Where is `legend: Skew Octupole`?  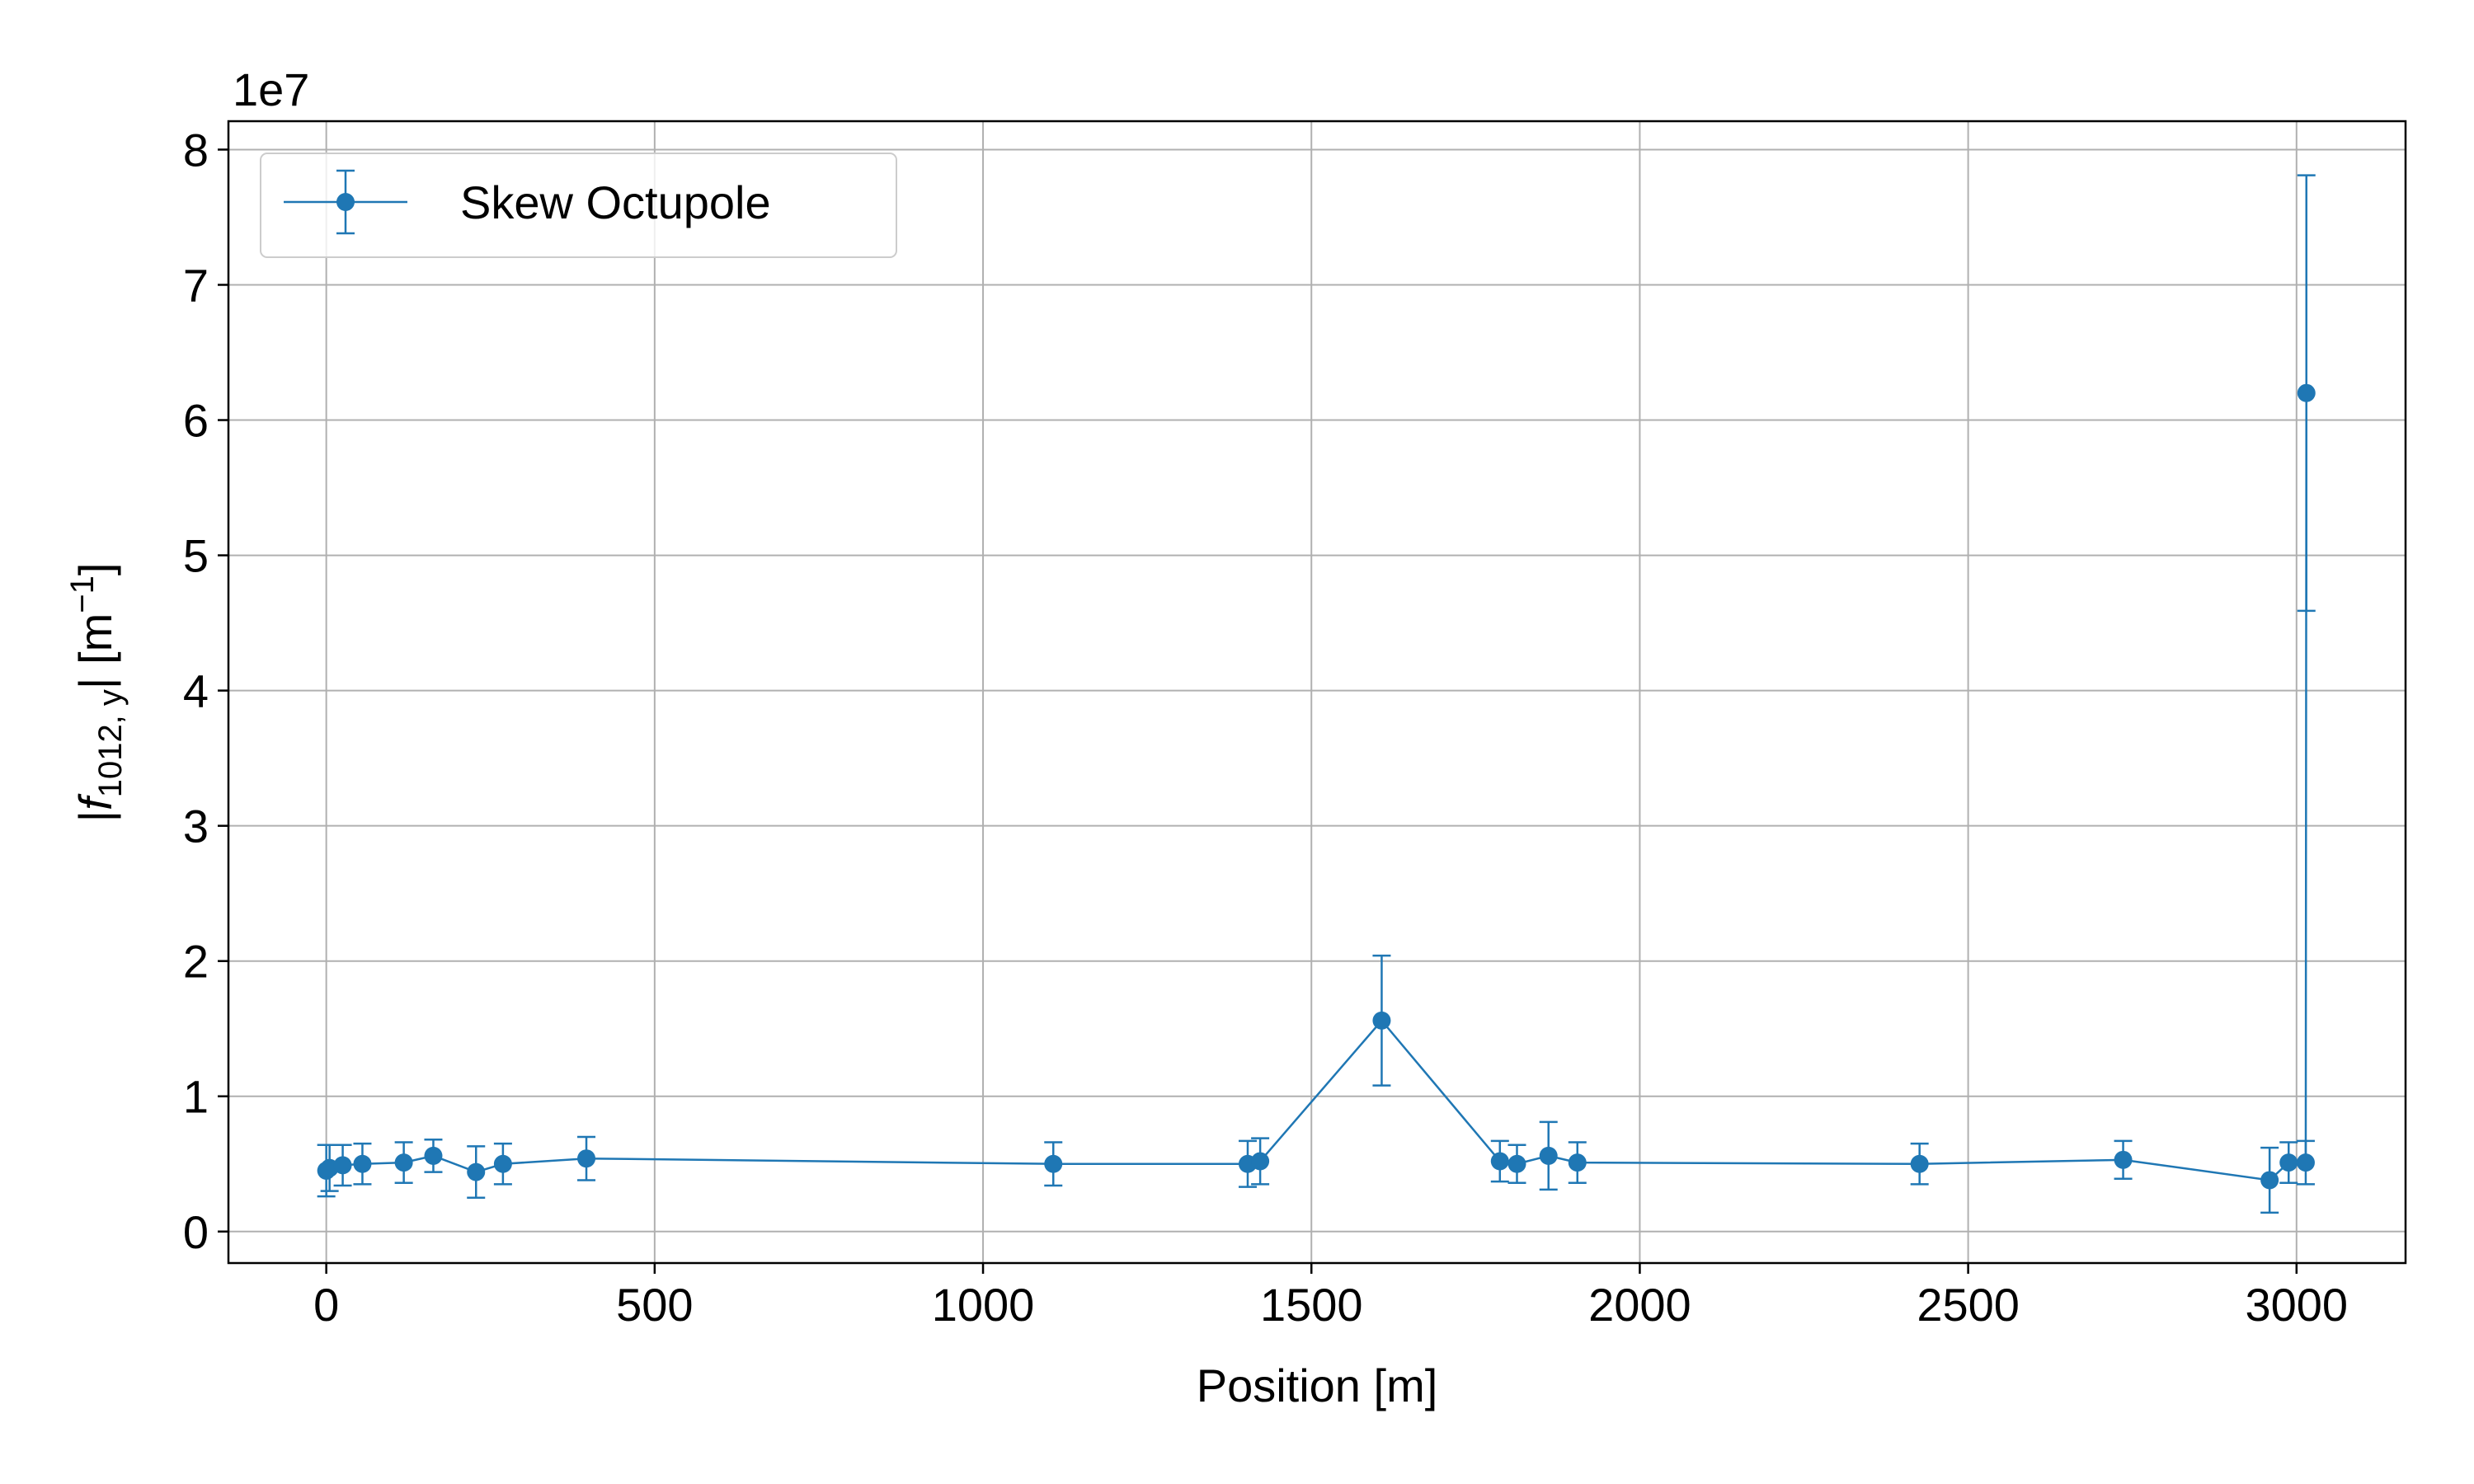
legend: Skew Octupole is located at coordinates (578, 205).